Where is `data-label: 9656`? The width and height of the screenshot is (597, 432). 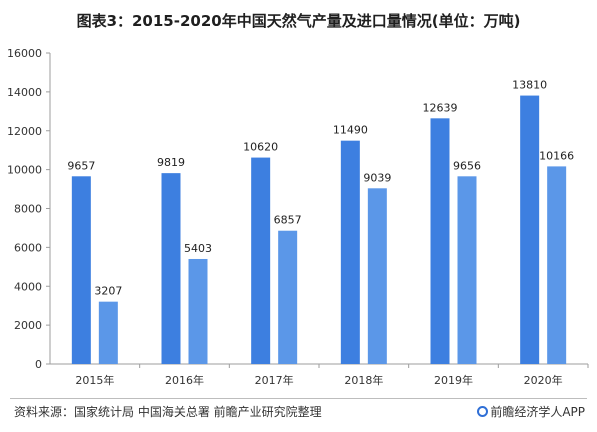
data-label: 9656 is located at coordinates (467, 165).